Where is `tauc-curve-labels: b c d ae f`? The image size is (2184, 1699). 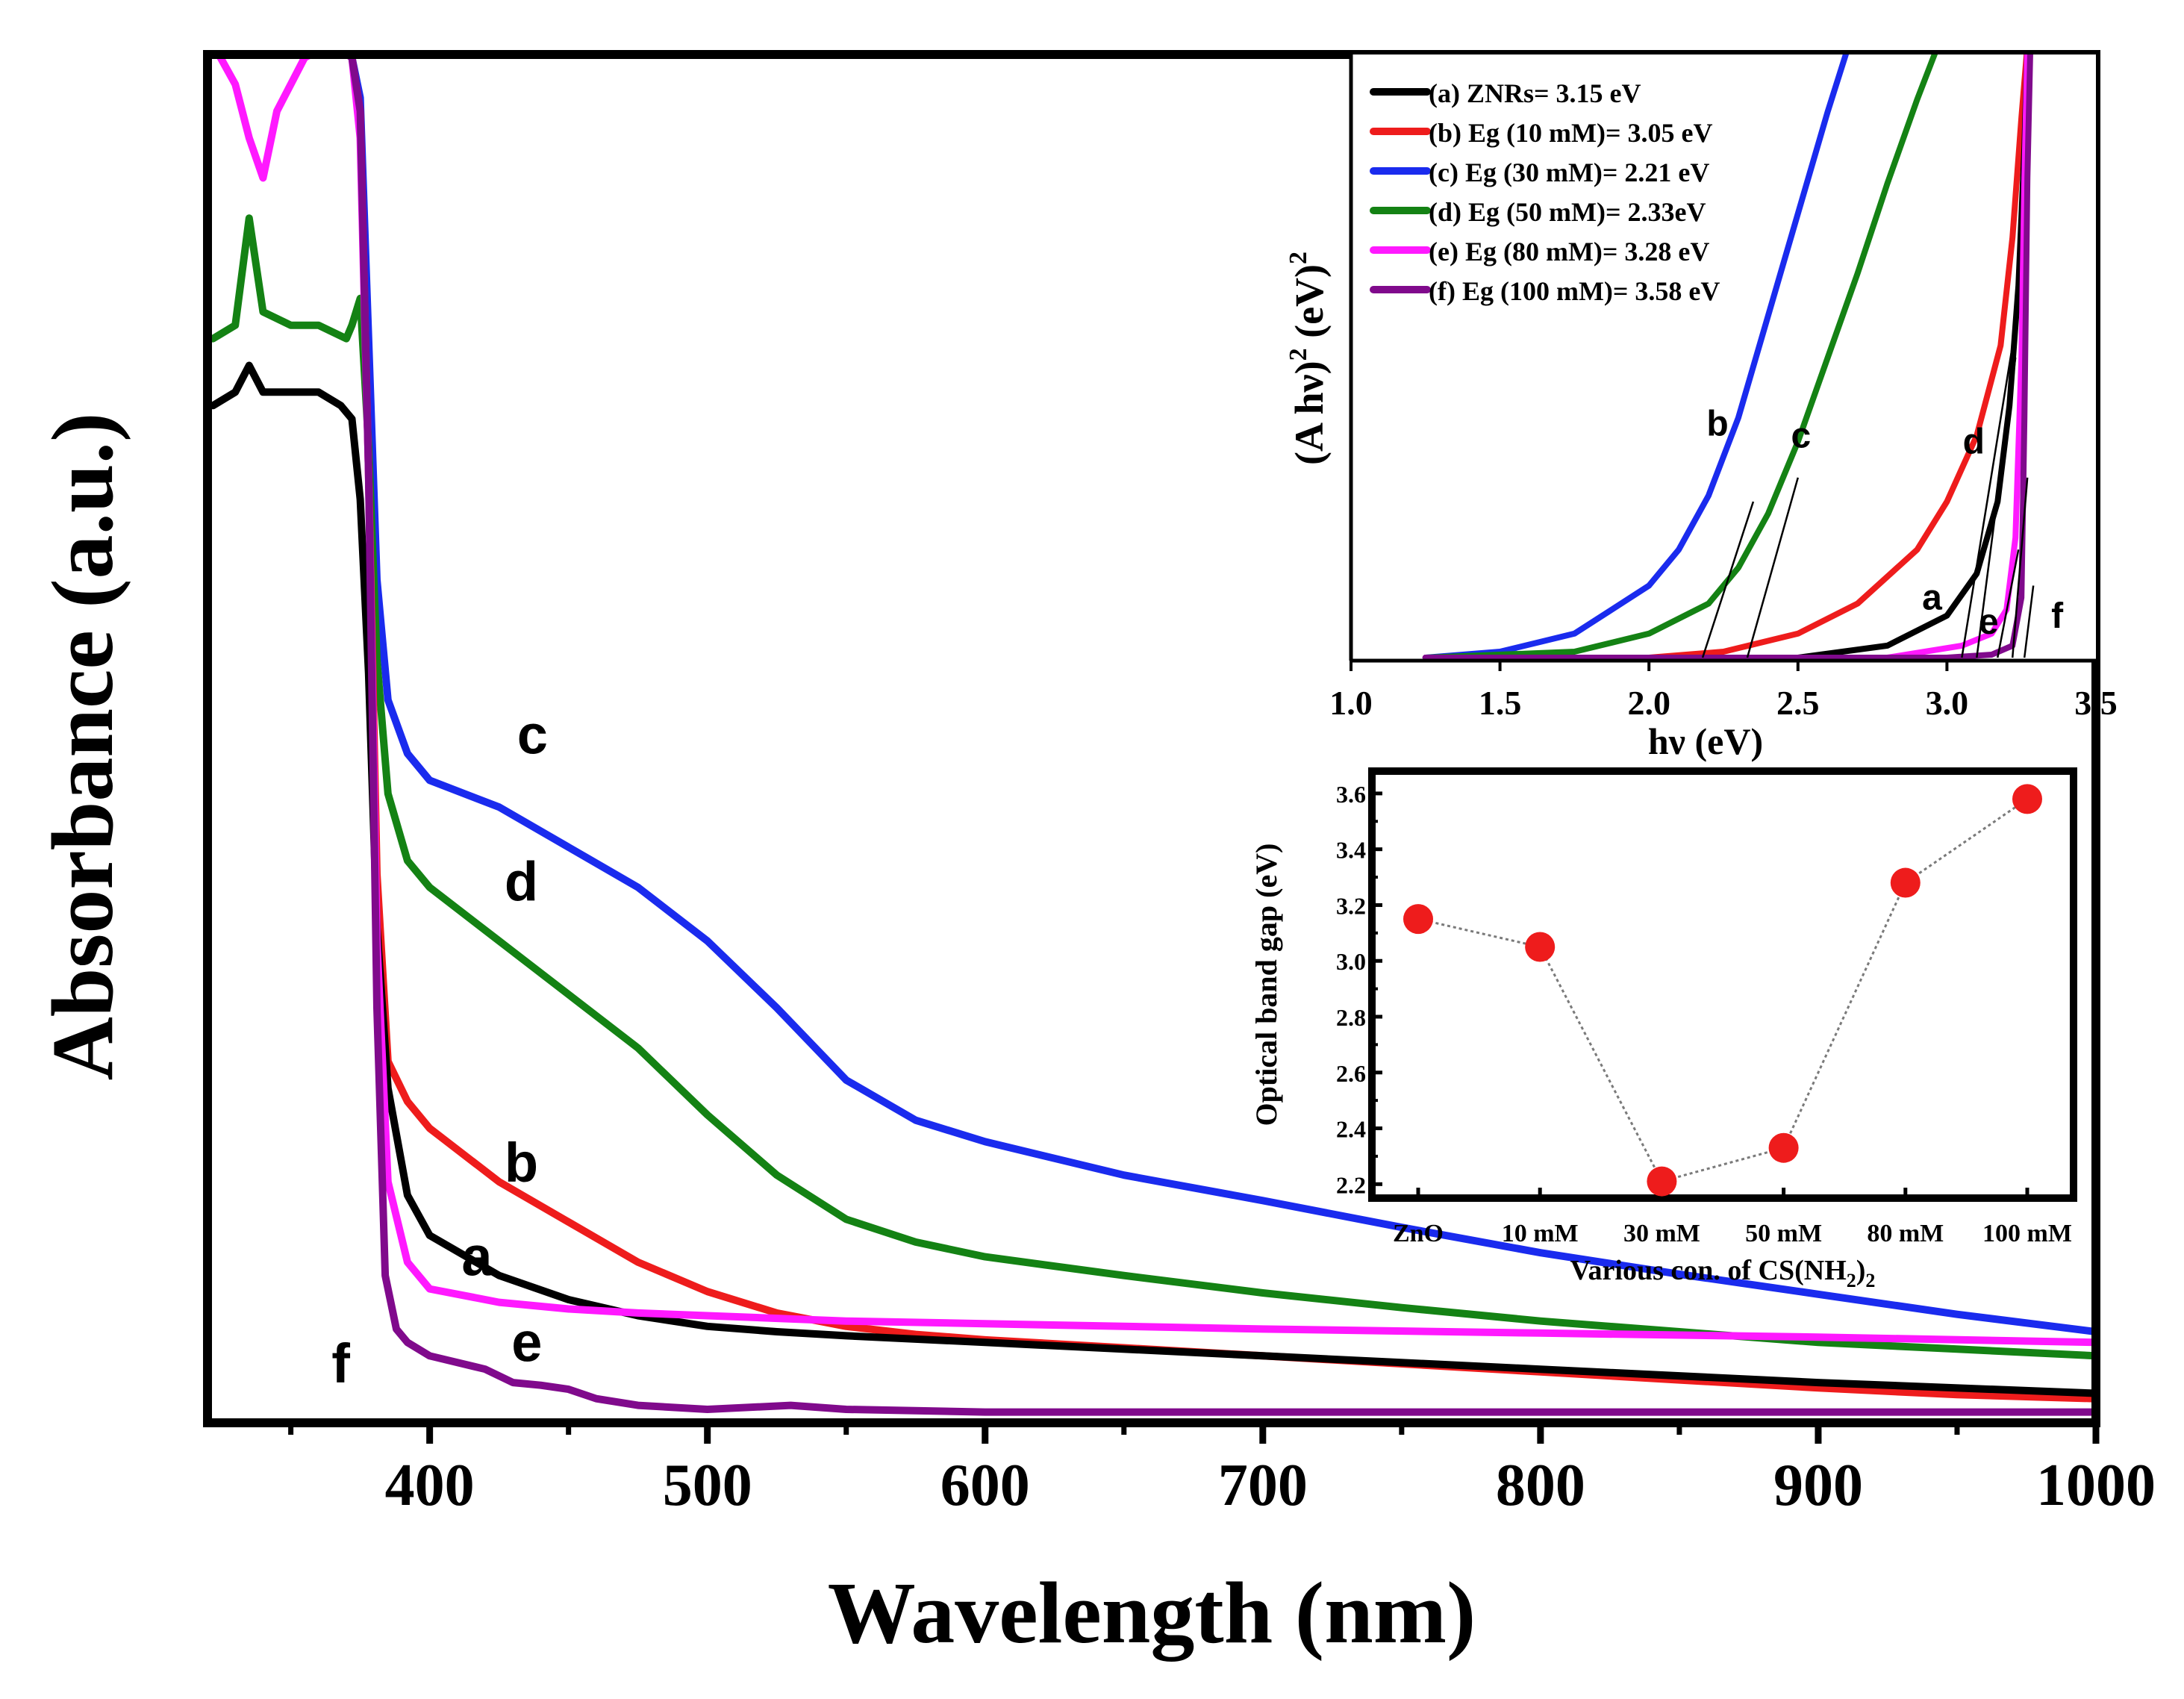
tauc-curve-labels: b c d ae f is located at coordinates (1885, 524).